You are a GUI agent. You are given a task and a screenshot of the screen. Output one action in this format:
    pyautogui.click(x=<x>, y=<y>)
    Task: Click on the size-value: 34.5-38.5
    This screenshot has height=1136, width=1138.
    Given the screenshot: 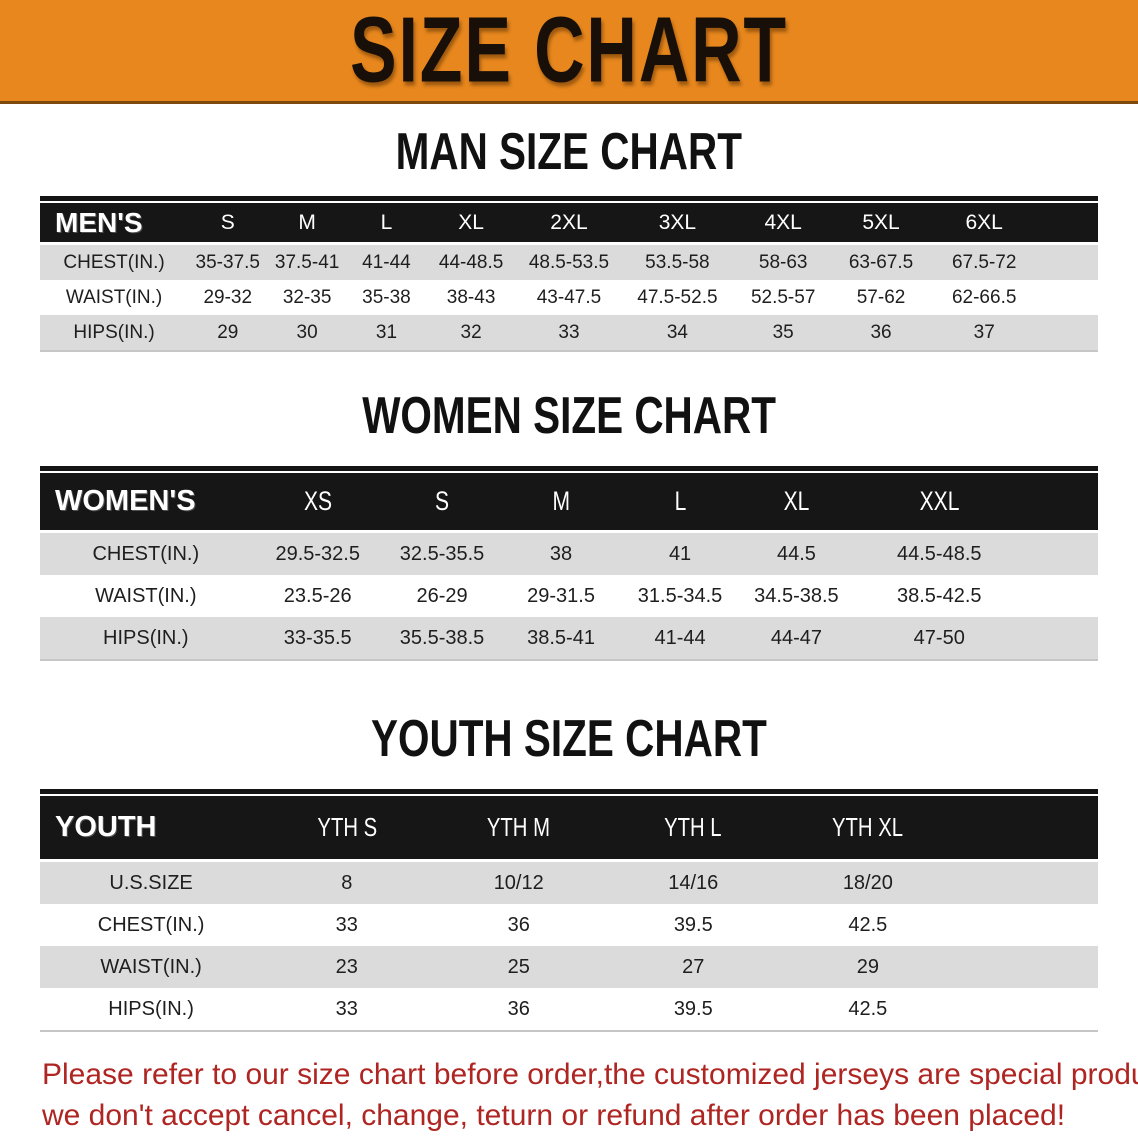 What is the action you would take?
    pyautogui.click(x=796, y=596)
    